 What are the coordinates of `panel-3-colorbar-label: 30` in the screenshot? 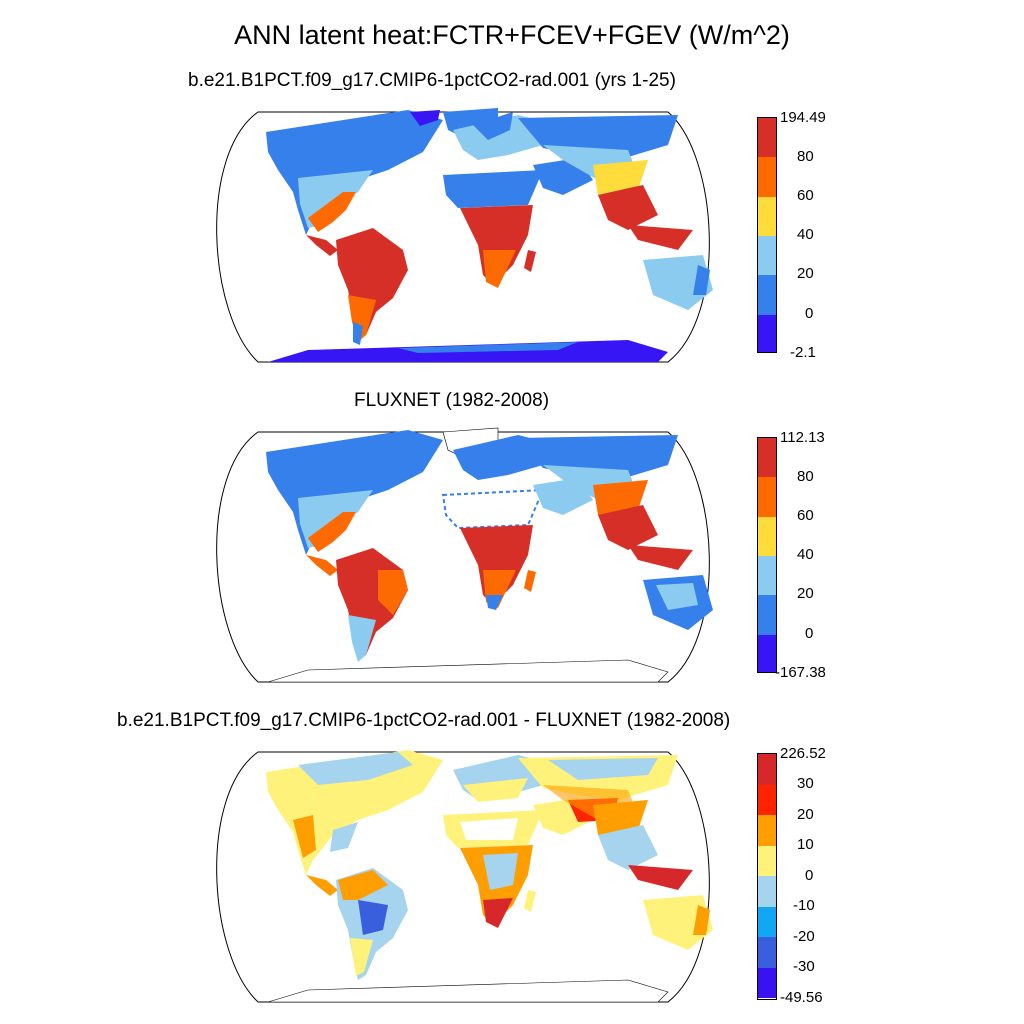 It's located at (805, 783).